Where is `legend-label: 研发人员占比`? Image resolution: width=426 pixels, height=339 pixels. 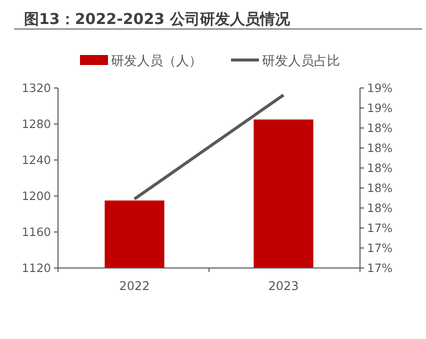
legend-label: 研发人员占比 is located at coordinates (301, 61).